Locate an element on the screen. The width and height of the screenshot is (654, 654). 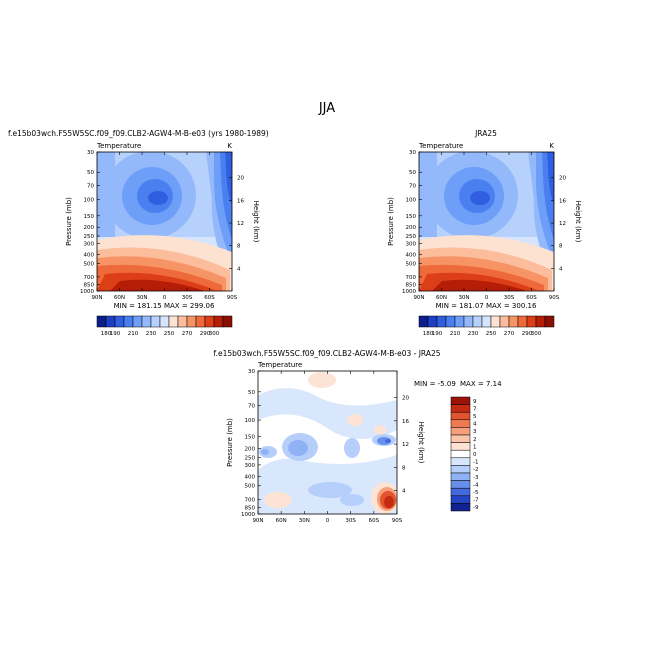
panel-diff-max: MAX = 7.14 is located at coordinates (481, 384).